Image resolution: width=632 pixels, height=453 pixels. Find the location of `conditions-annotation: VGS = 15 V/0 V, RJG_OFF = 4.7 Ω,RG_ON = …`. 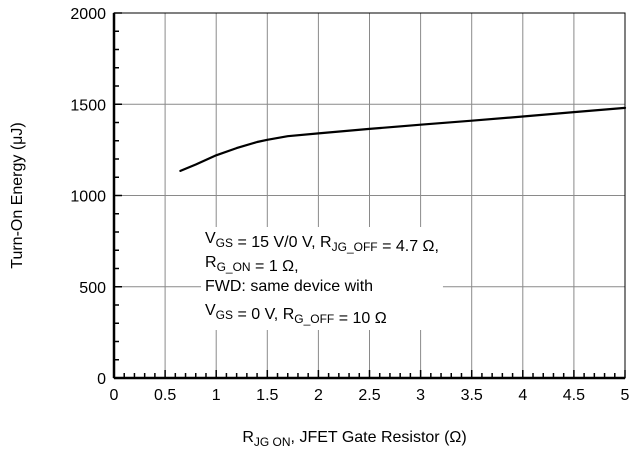

conditions-annotation: VGS = 15 V/0 V, RJG_OFF = 4.7 Ω,RG_ON = … is located at coordinates (322, 278).